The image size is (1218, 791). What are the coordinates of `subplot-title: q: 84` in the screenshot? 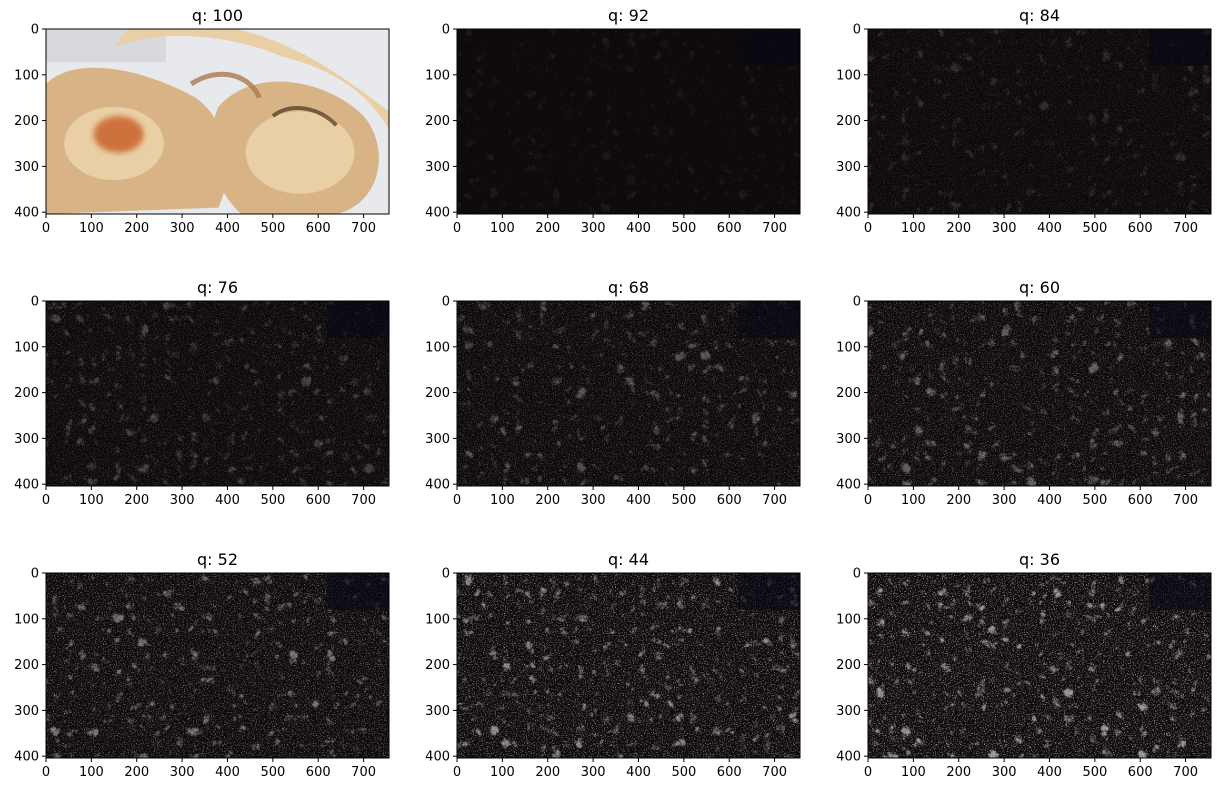 It's located at (1039, 15).